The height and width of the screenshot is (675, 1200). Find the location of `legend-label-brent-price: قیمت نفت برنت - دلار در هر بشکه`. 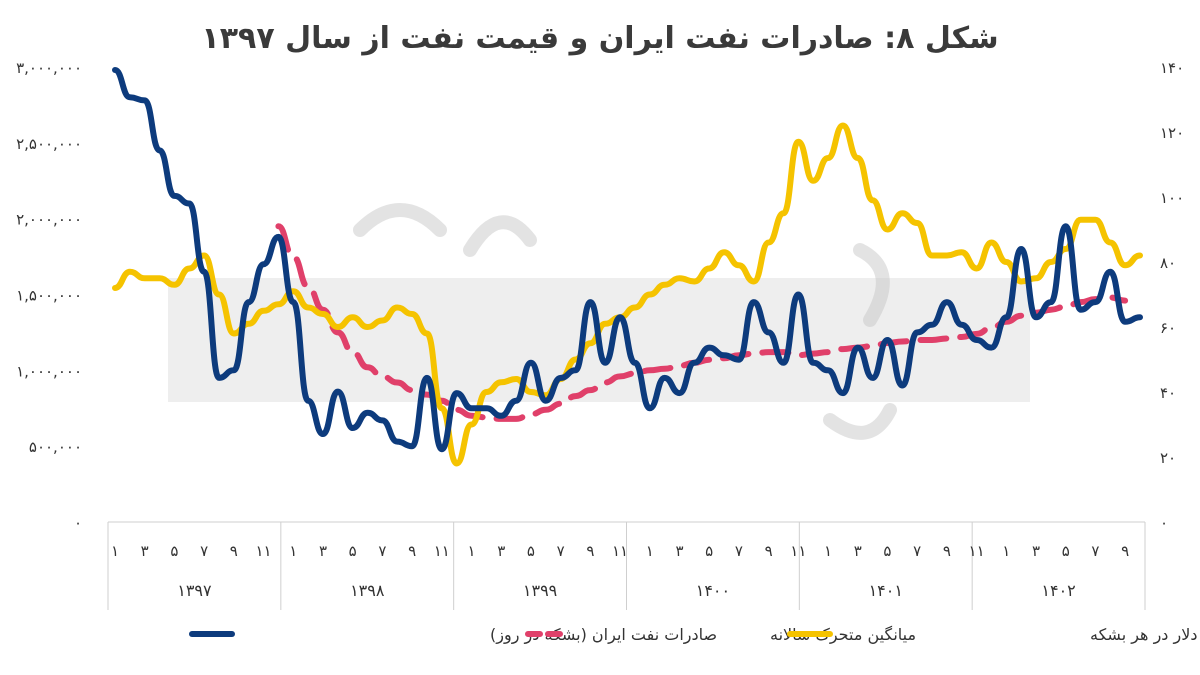

legend-label-brent-price: قیمت نفت برنت - دلار در هر بشکه is located at coordinates (1145, 635).